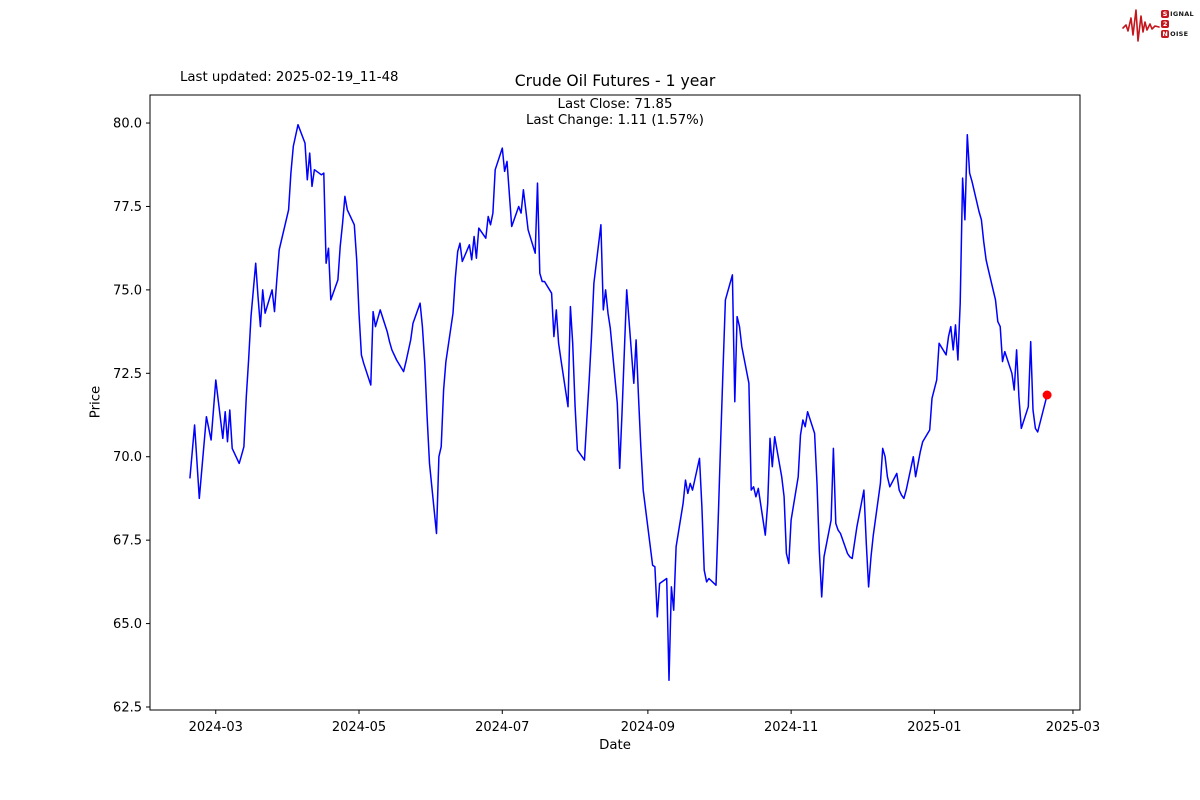 Image resolution: width=1200 pixels, height=800 pixels. Describe the element at coordinates (648, 727) in the screenshot. I see `x-tick-label: 2024-09` at that location.